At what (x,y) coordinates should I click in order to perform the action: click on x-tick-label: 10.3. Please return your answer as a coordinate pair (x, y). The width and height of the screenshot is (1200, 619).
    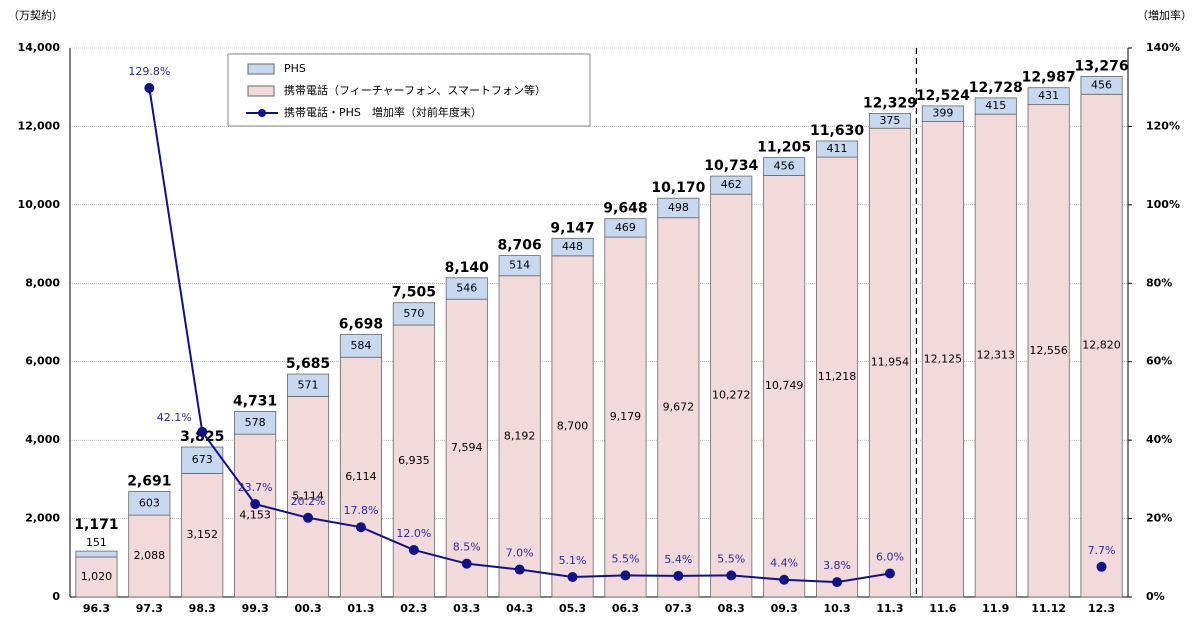
    Looking at the image, I should click on (836, 608).